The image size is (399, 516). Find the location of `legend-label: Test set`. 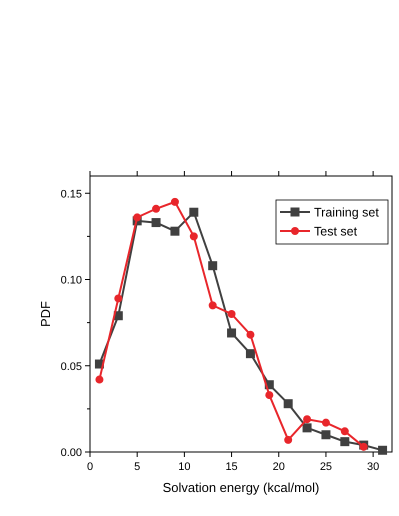

legend-label: Test set is located at coordinates (336, 231).